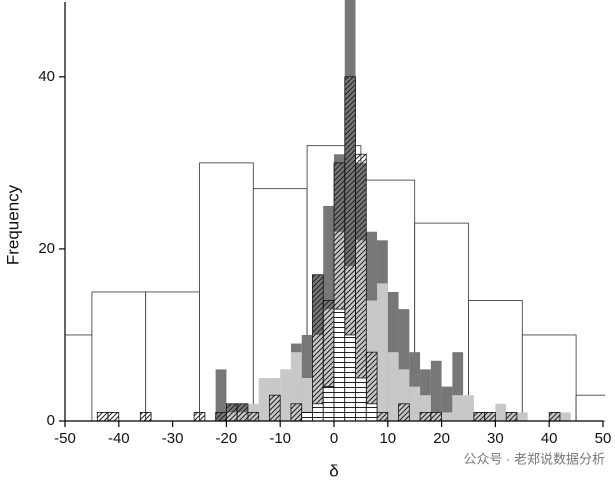  What do you see at coordinates (46, 76) in the screenshot?
I see `y-tick-label: 40` at bounding box center [46, 76].